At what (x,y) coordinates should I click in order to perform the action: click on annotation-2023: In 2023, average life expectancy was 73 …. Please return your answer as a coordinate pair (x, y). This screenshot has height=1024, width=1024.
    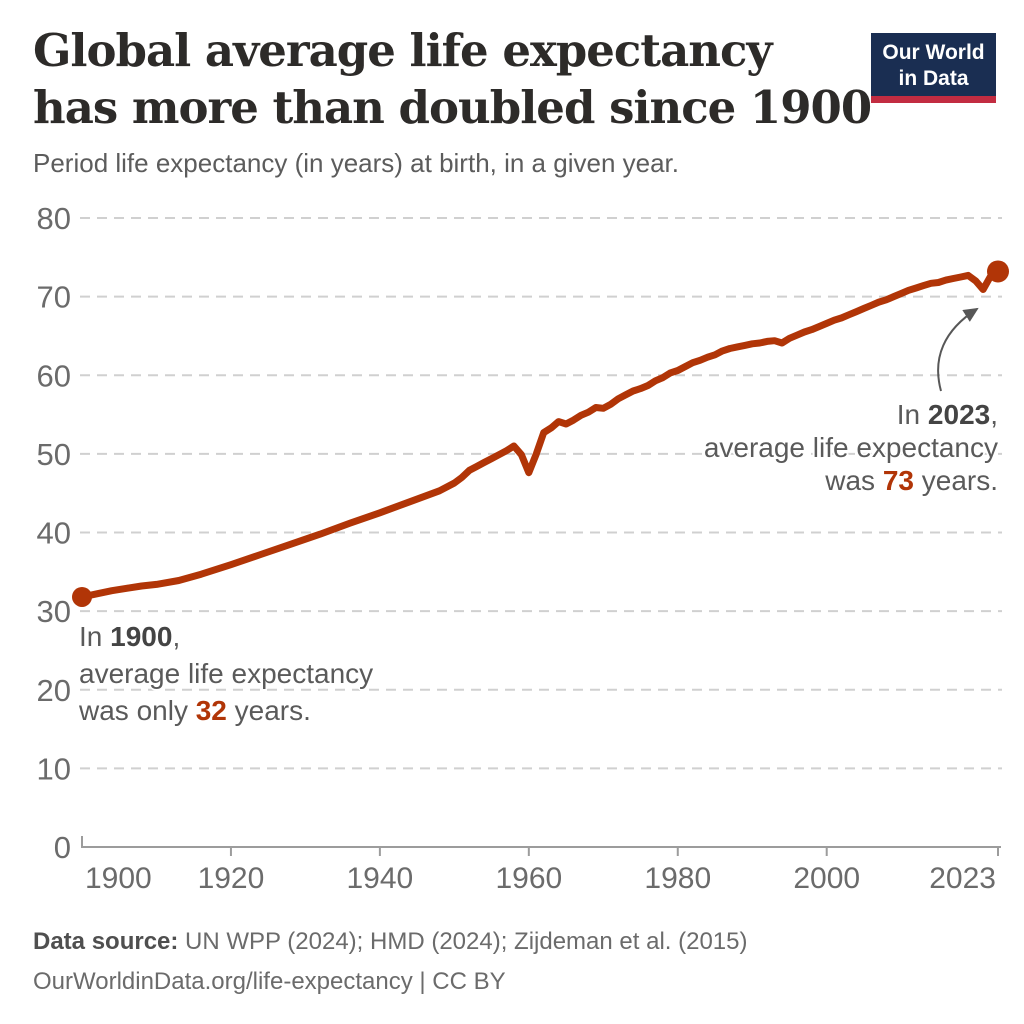
    Looking at the image, I should click on (851, 447).